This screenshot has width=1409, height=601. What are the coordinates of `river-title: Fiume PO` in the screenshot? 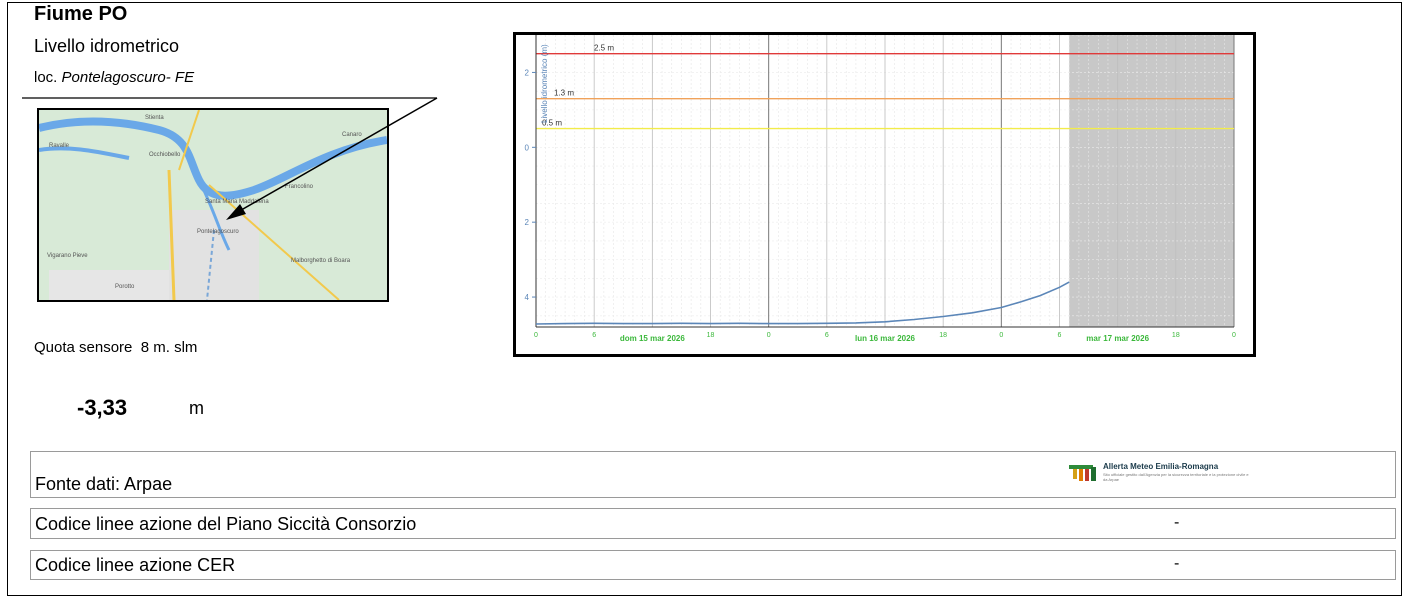 It's located at (81, 14).